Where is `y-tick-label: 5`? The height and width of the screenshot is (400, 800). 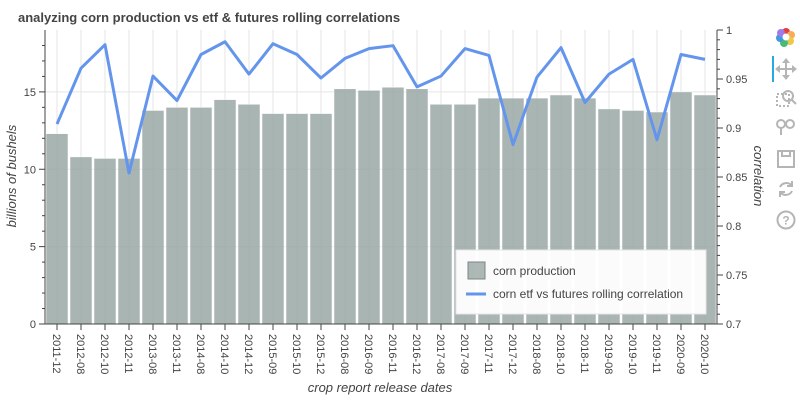 y-tick-label: 5 is located at coordinates (33, 248).